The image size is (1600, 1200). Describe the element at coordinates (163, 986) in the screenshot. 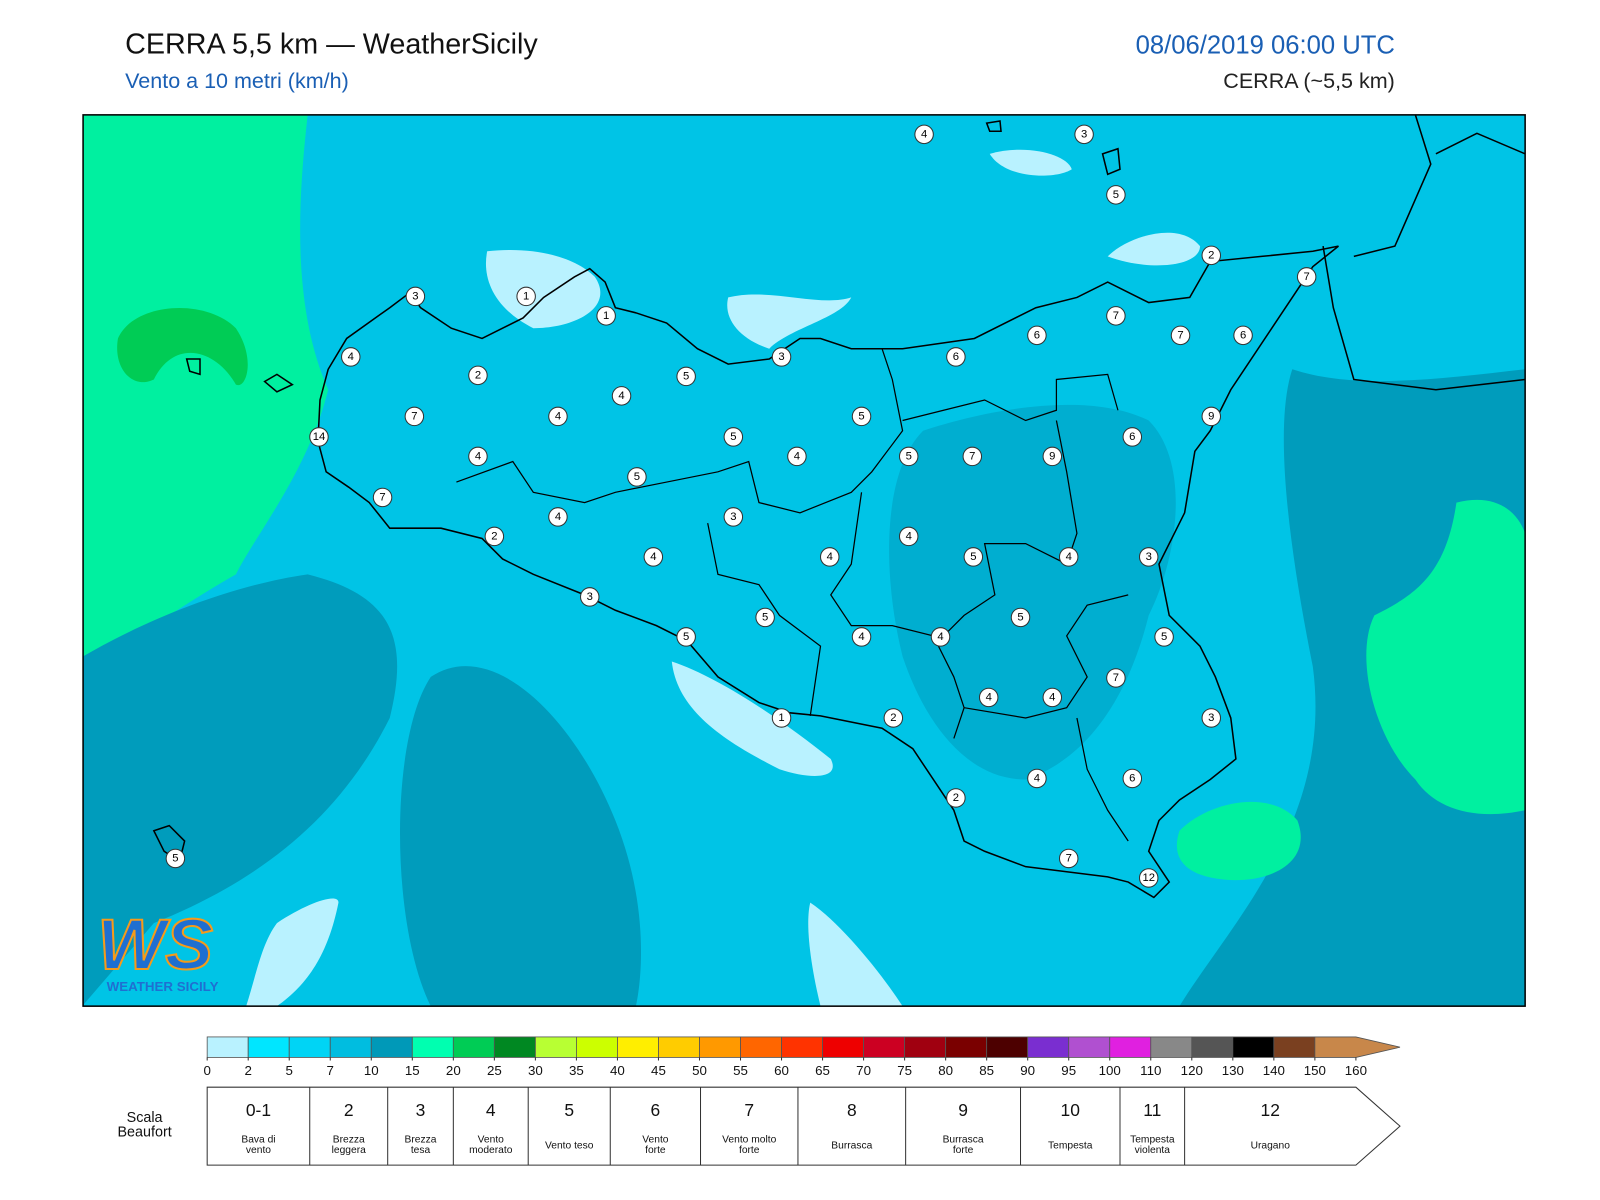

I see `logo-caption: WEATHER SICILY` at that location.